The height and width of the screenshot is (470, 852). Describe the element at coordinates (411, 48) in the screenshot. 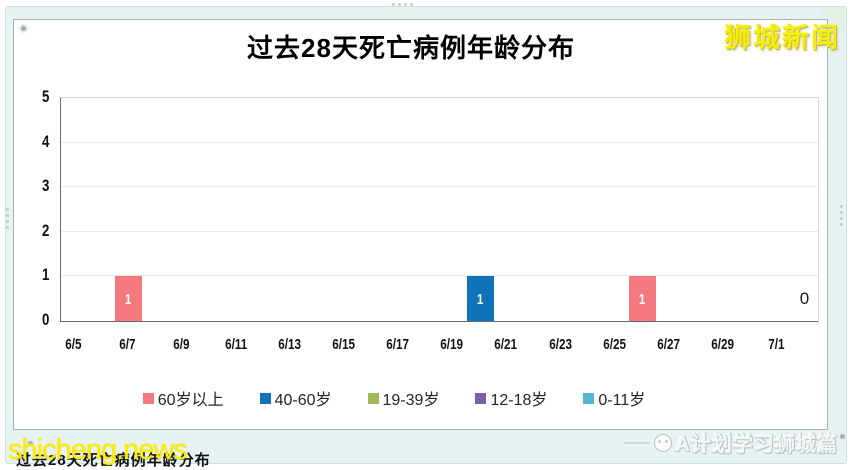

I see `chart-title: 过去28天死亡病例年龄分布` at that location.